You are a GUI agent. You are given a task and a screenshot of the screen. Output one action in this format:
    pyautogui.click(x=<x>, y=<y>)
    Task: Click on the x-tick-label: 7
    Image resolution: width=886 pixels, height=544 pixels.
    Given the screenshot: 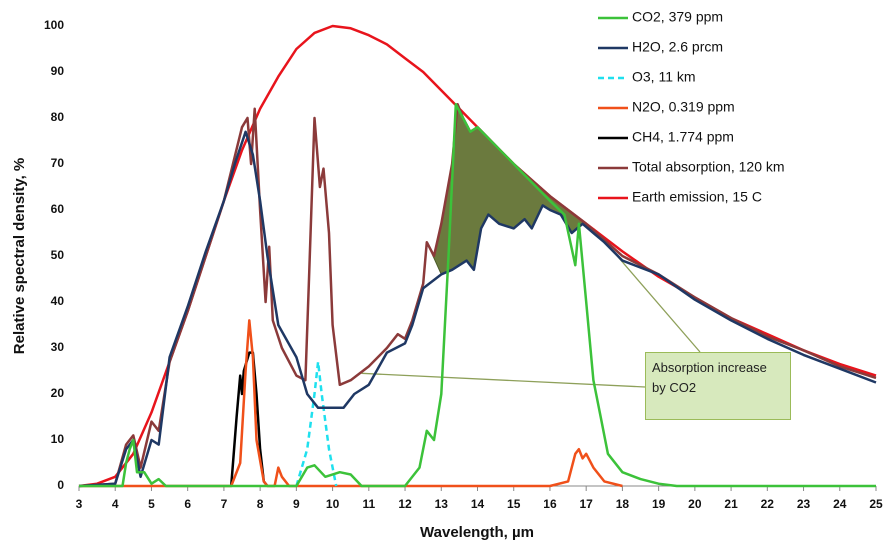 What is the action you would take?
    pyautogui.click(x=224, y=504)
    